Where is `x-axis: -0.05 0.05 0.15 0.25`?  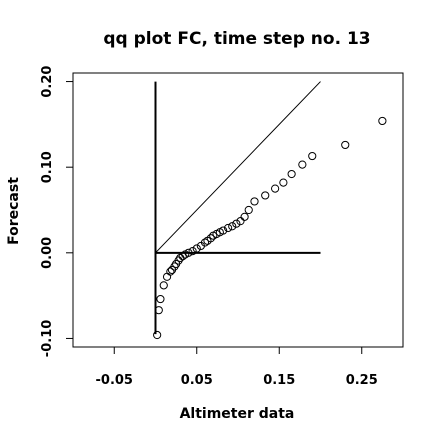 x-axis: -0.05 0.05 0.15 0.25 is located at coordinates (237, 367).